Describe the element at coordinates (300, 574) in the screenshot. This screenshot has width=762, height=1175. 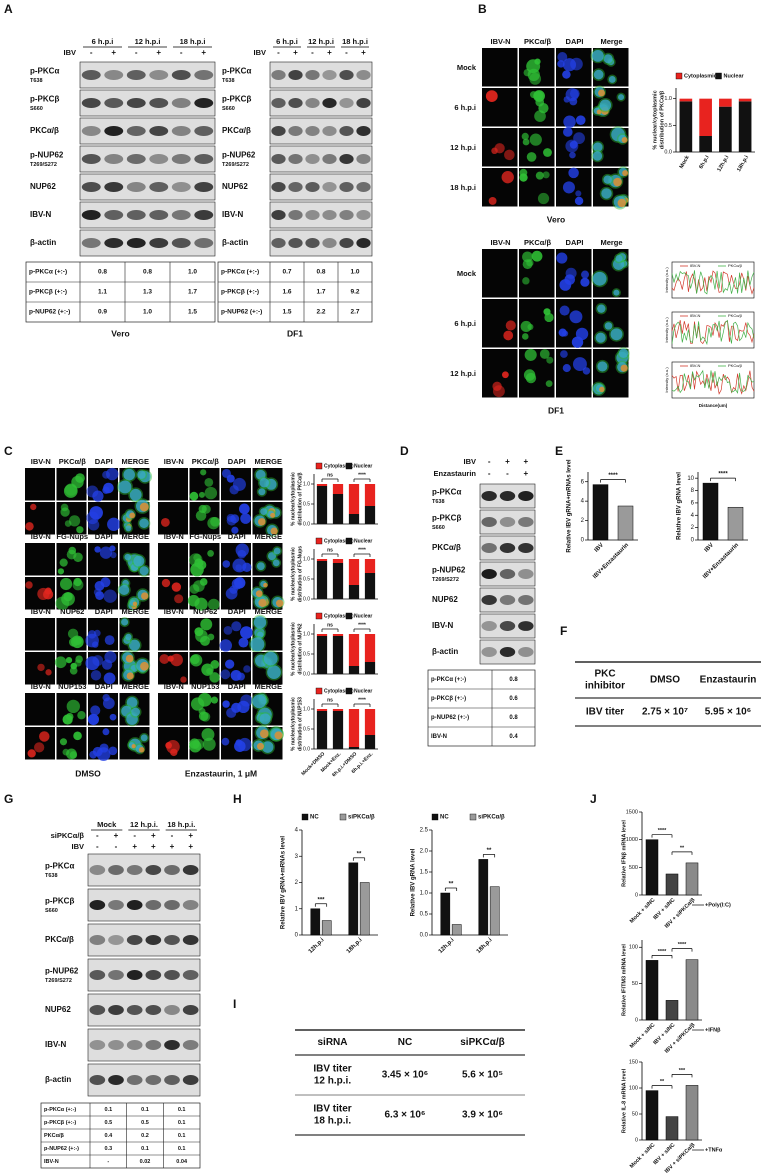
I see `y-axis-label: distribution of FG-Nups` at that location.